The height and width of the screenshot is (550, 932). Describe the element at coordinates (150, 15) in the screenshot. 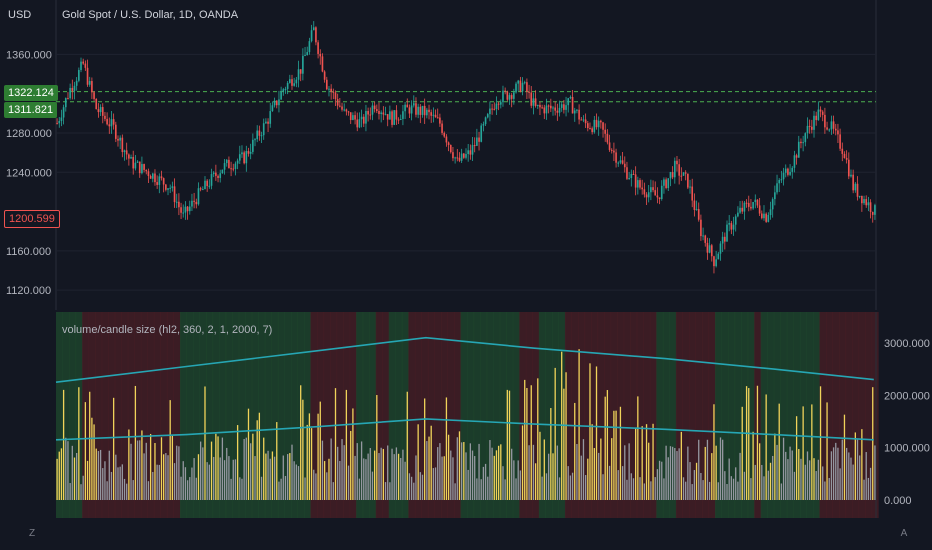

I see `symbol-title: Gold Spot / U.S. Dollar, 1D, OANDA` at that location.